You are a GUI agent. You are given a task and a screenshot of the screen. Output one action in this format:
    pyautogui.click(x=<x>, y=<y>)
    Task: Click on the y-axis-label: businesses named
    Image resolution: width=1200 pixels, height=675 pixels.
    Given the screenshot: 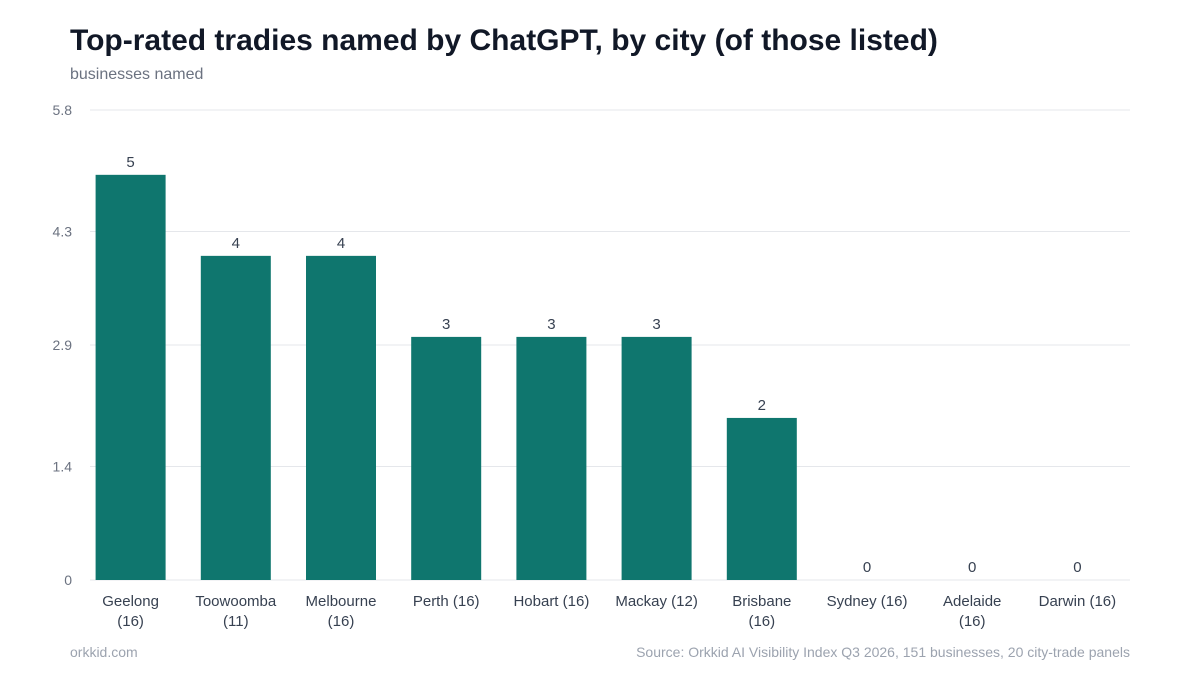 What is the action you would take?
    pyautogui.click(x=137, y=74)
    